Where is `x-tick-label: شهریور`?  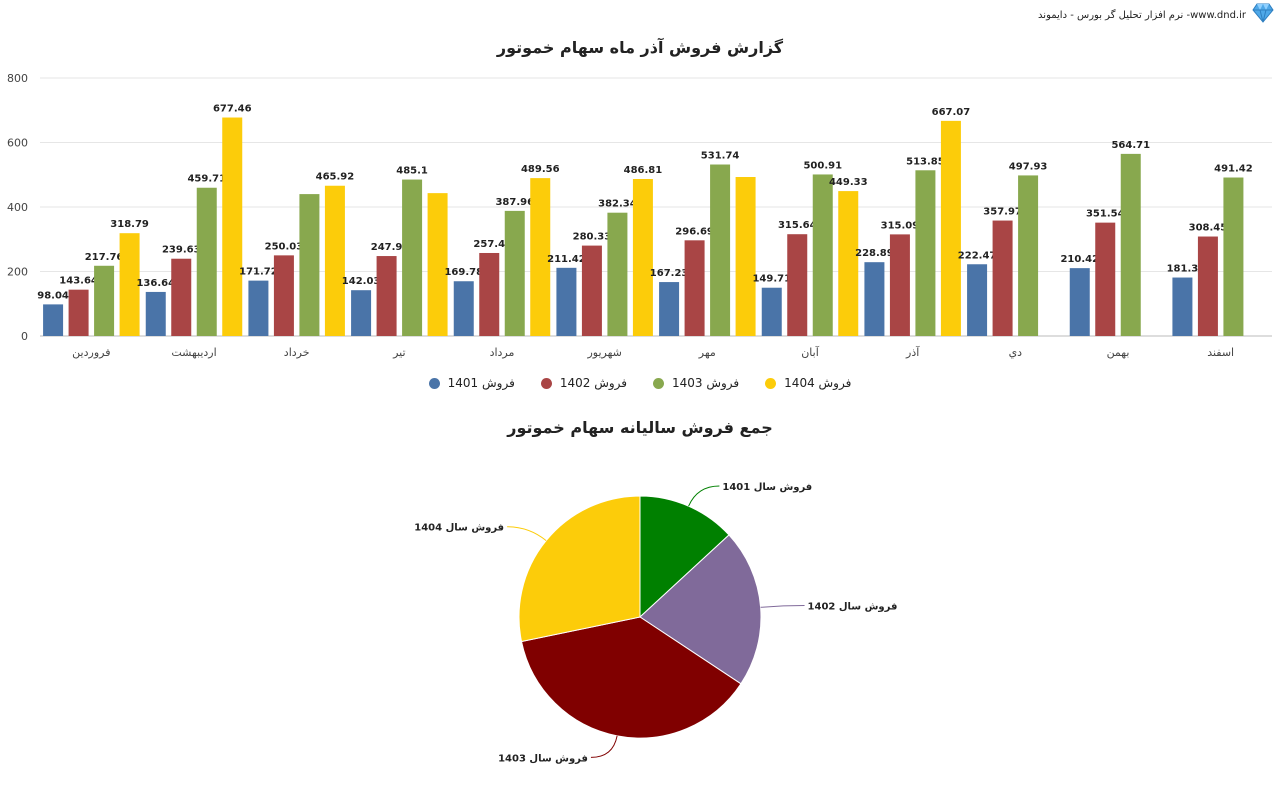
x-tick-label: شهریور is located at coordinates (603, 352).